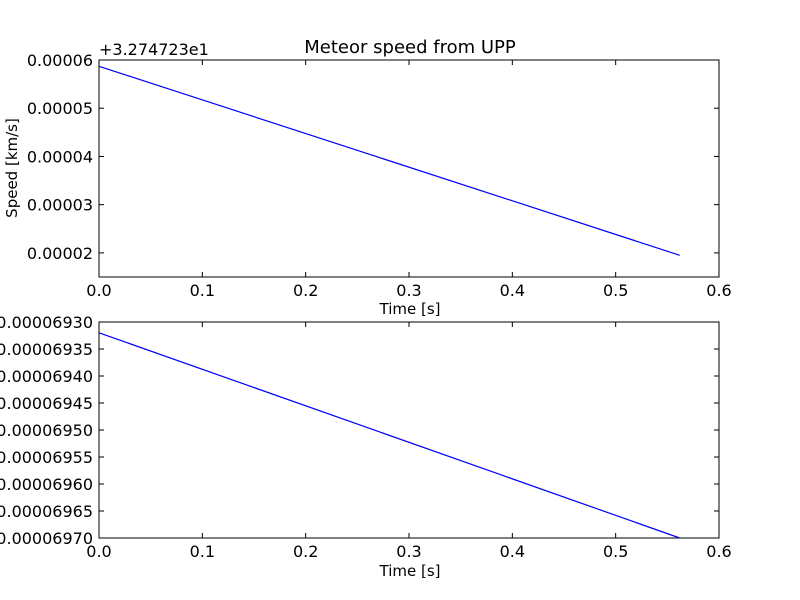 The image size is (800, 600). What do you see at coordinates (615, 290) in the screenshot?
I see `top-x-tick-label: 0.5` at bounding box center [615, 290].